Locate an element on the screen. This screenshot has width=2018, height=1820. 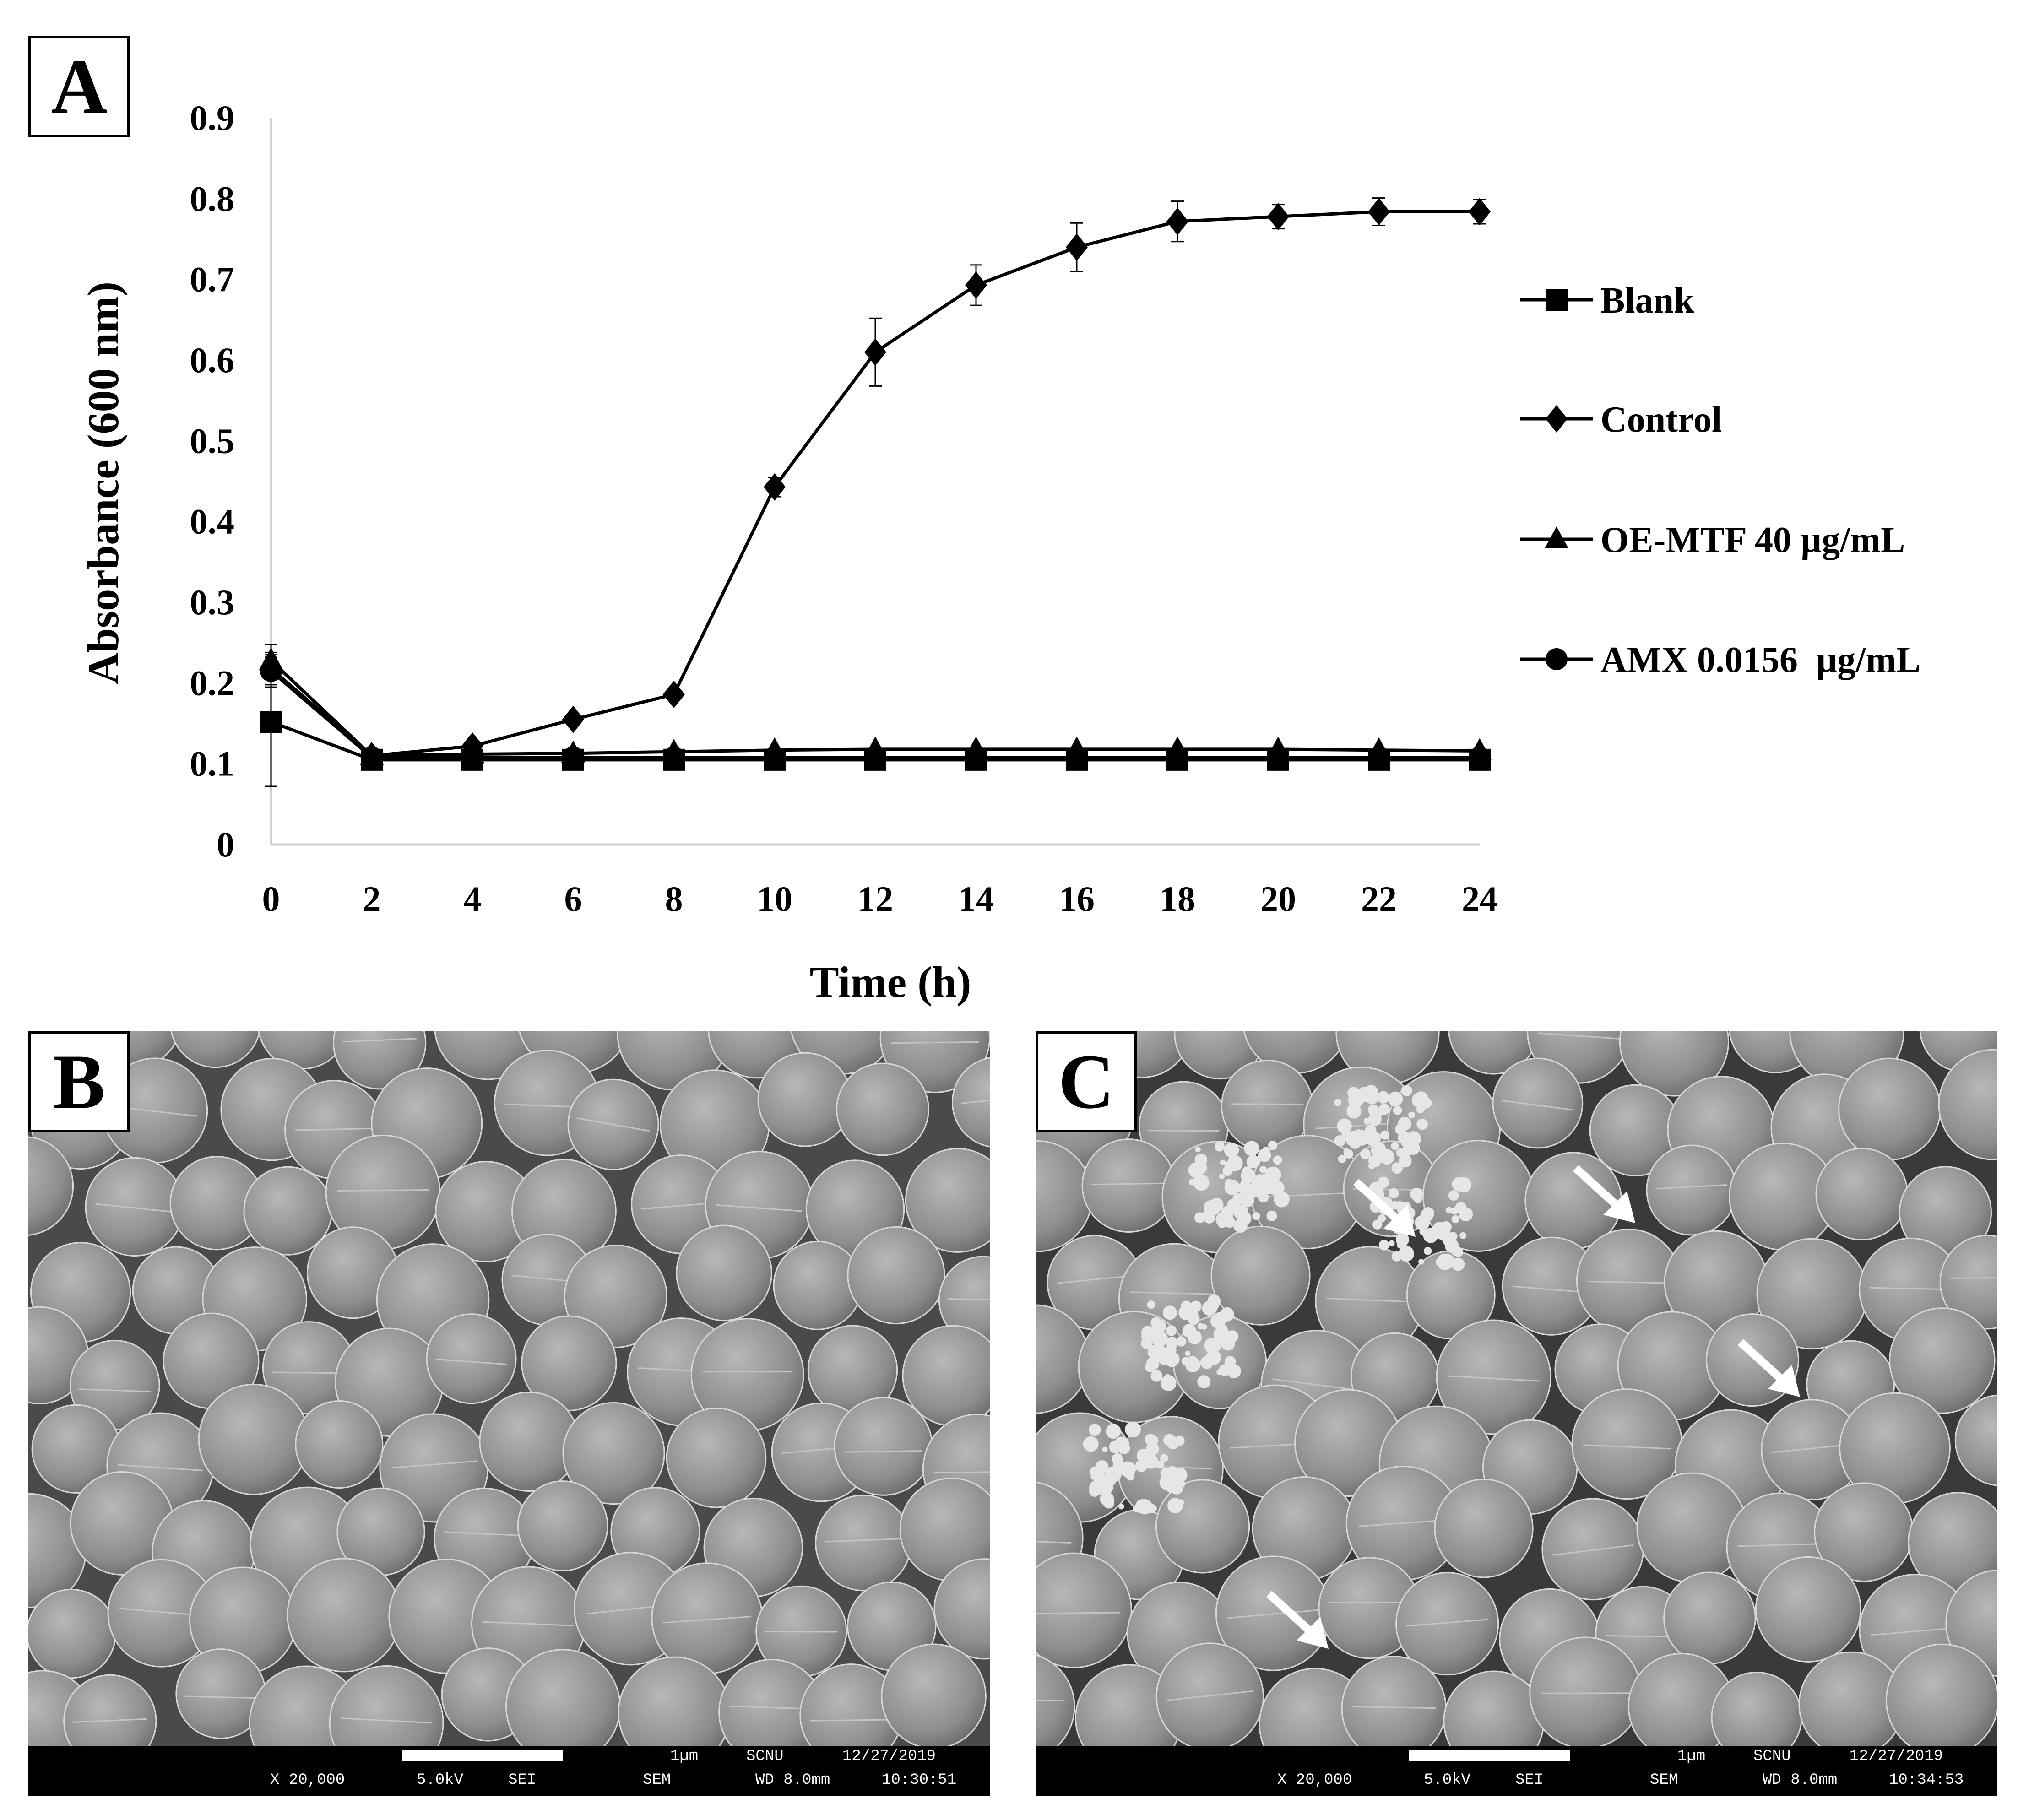
legend-marker-circle is located at coordinates (1557, 659).